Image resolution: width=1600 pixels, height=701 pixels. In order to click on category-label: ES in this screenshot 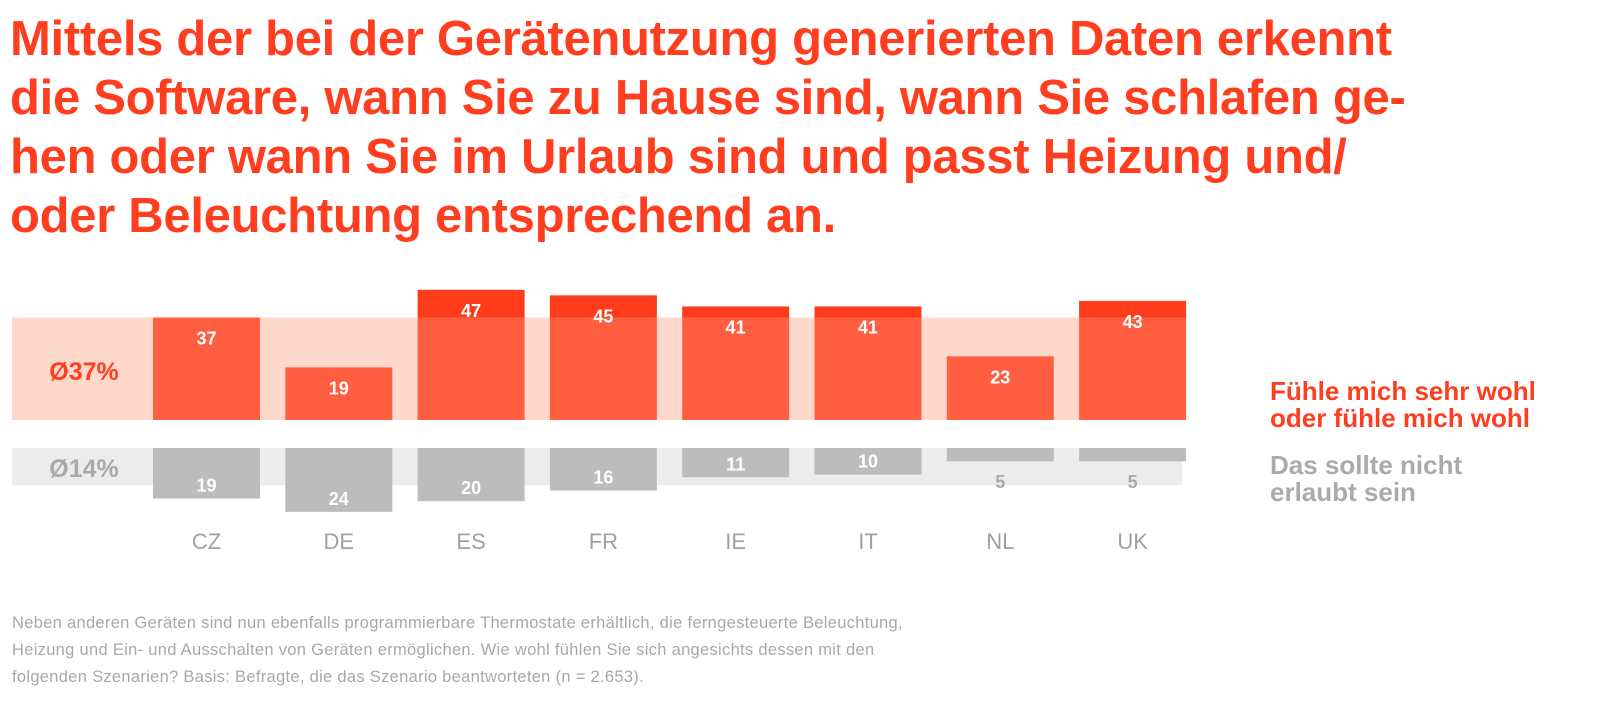, I will do `click(470, 541)`.